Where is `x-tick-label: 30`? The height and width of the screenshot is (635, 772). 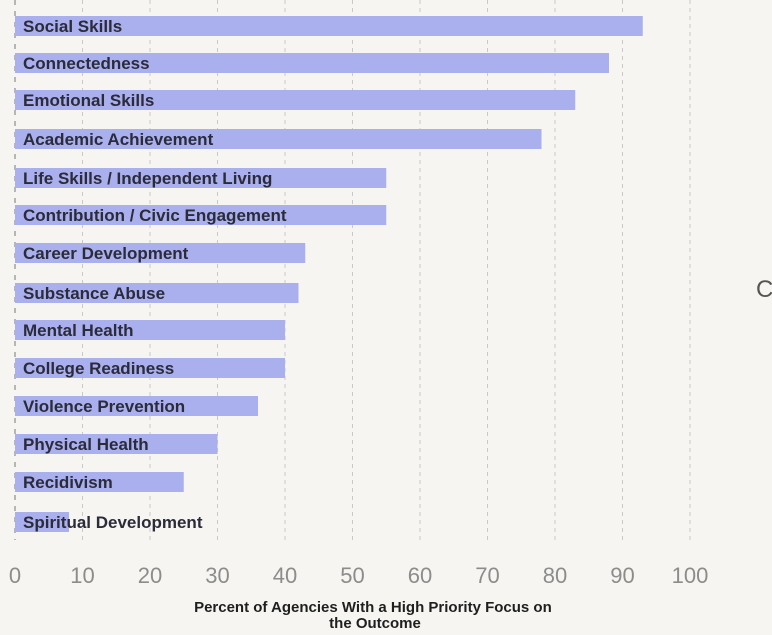 x-tick-label: 30 is located at coordinates (217, 575).